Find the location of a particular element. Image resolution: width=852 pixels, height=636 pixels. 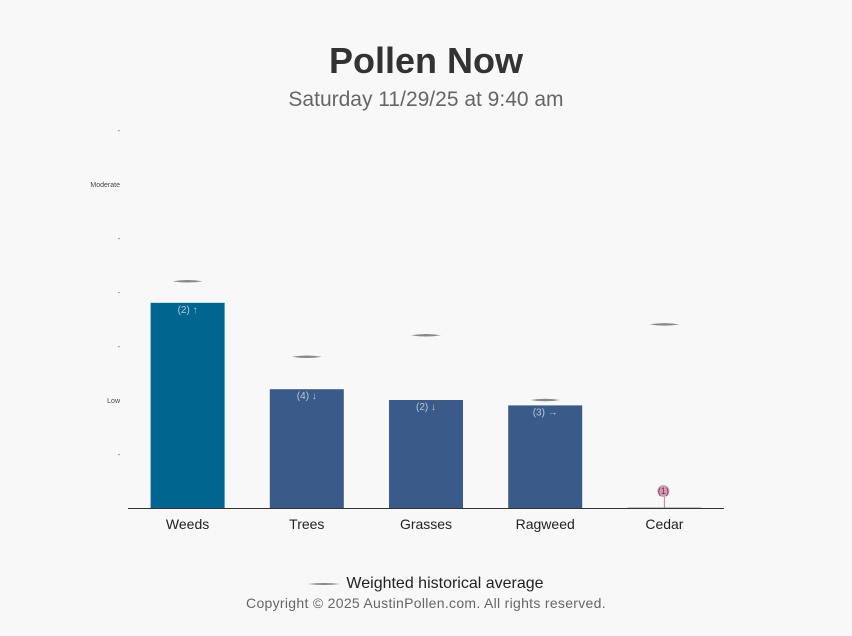

bar-label-grasses: (2) ↓ is located at coordinates (426, 407).